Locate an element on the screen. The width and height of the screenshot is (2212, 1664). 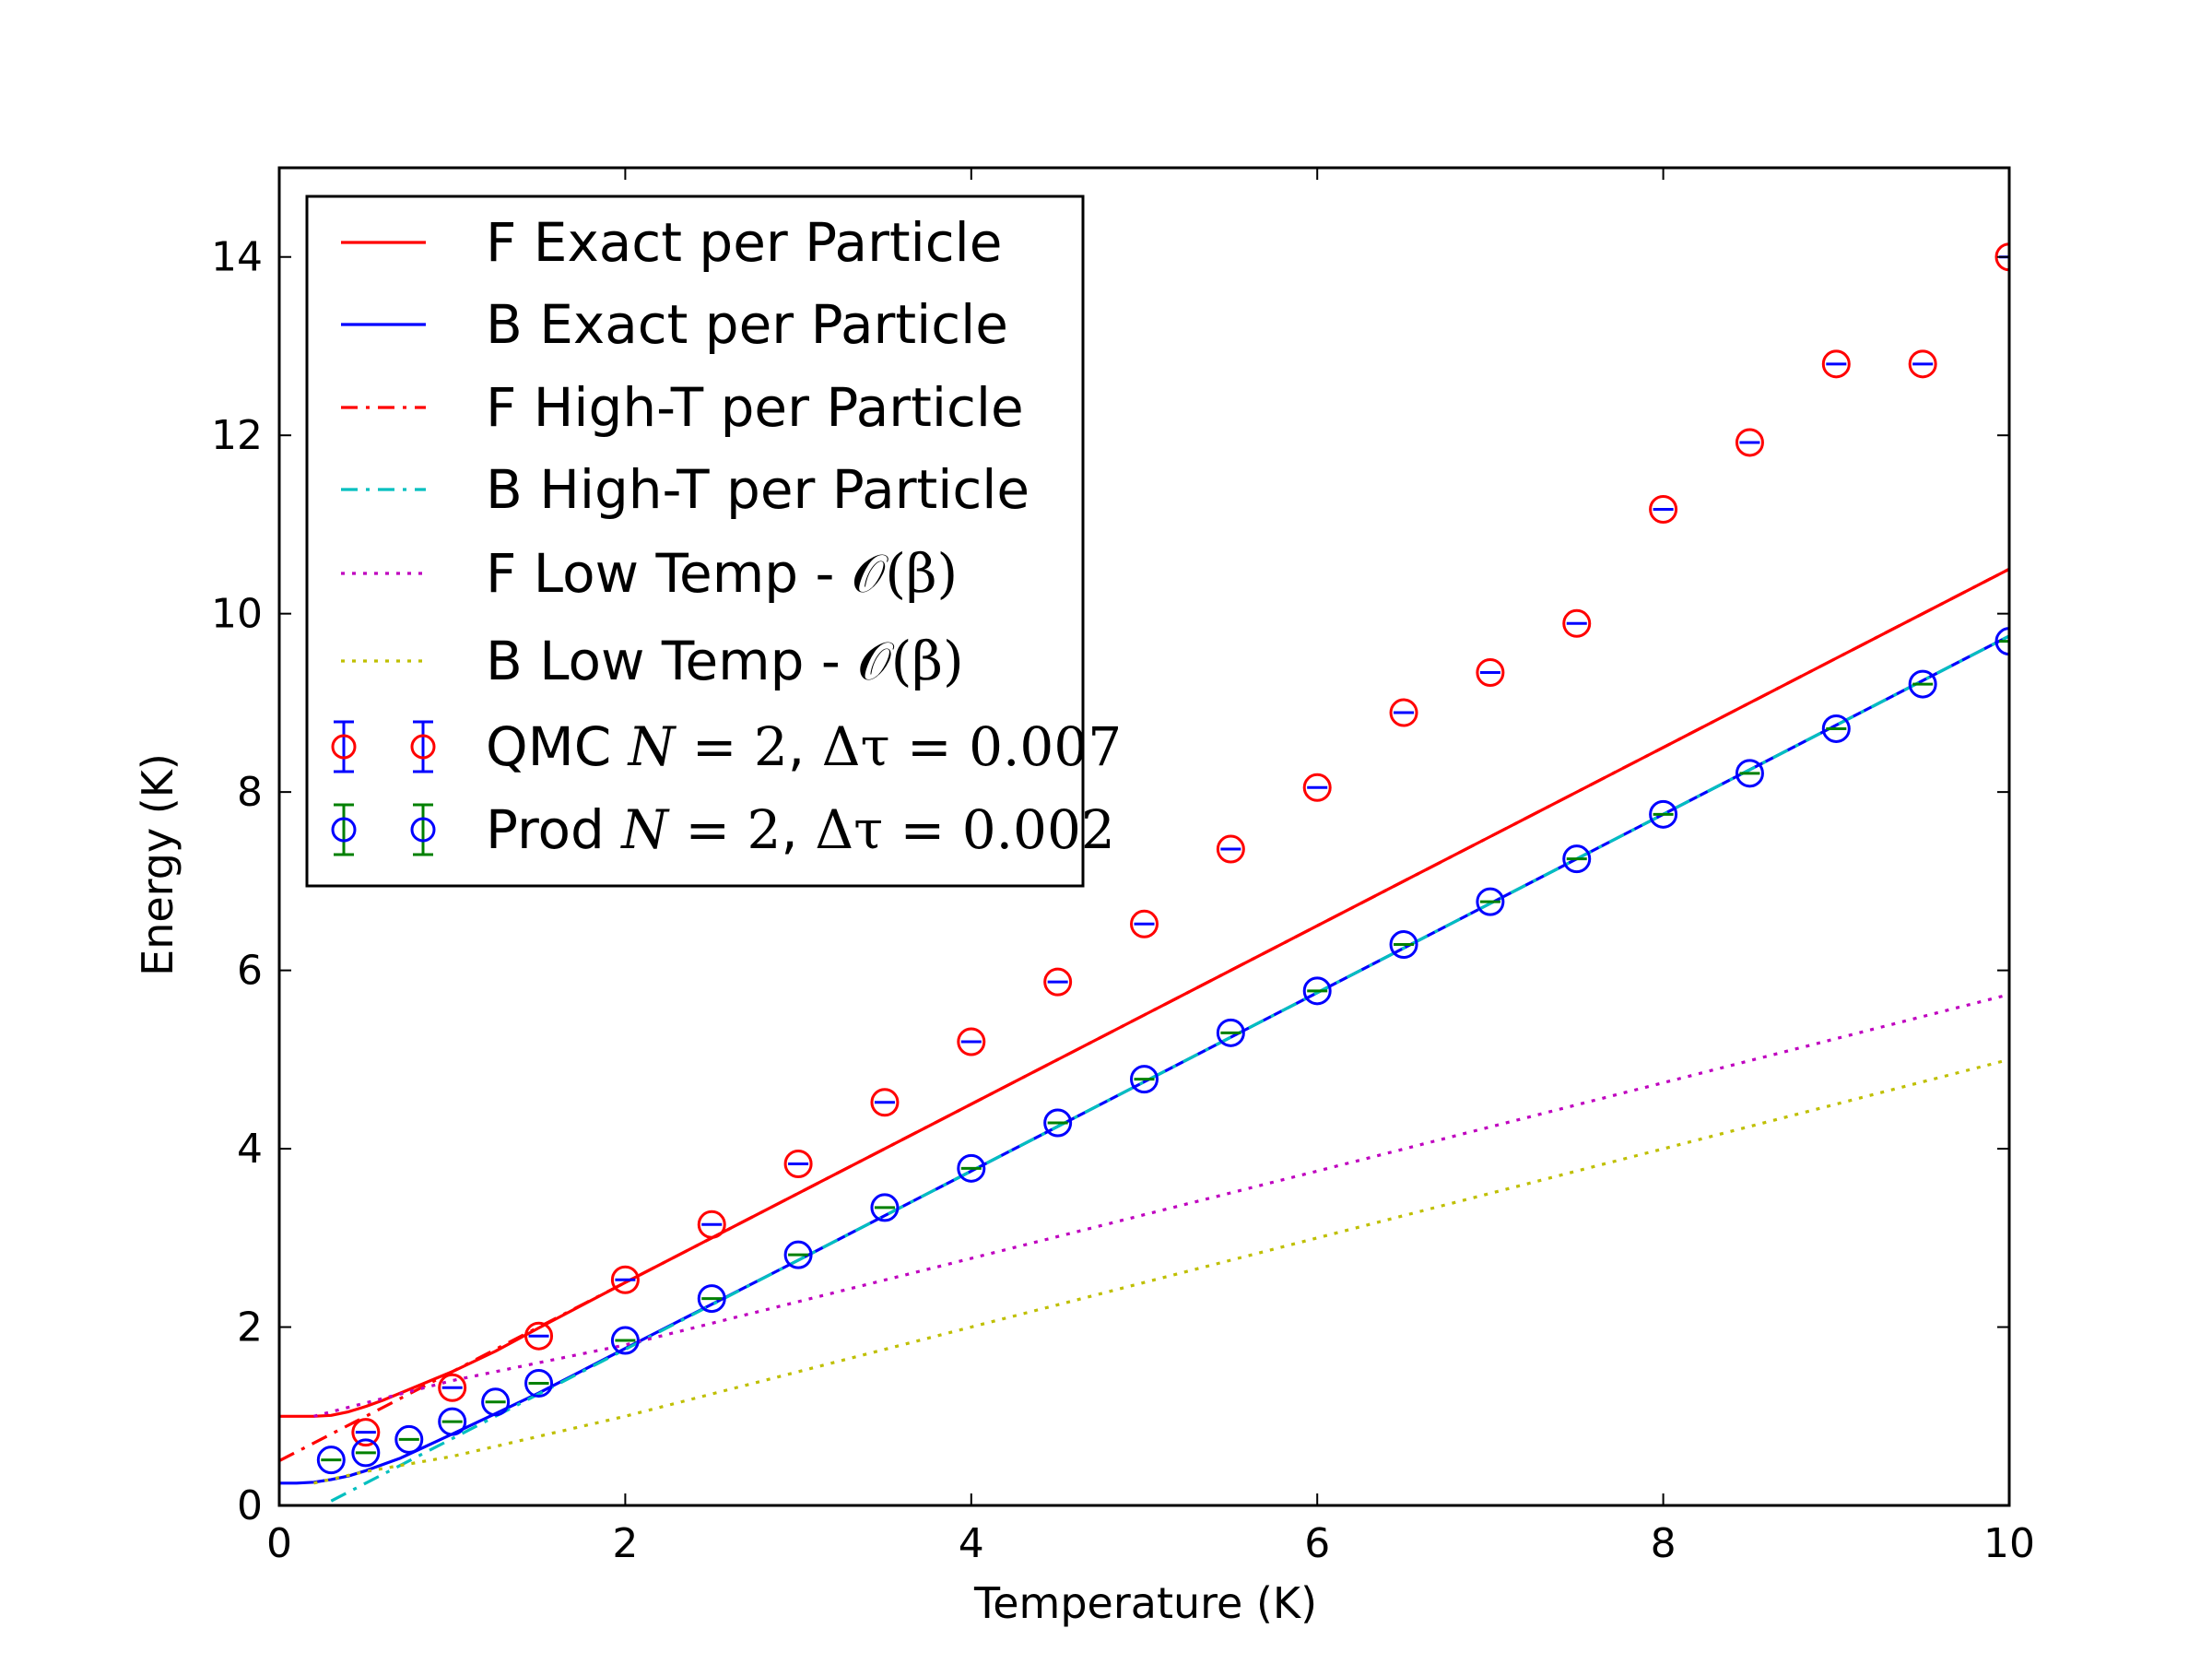
legend-entry-f-low-temp: F Low Temp - 𝒪(β) is located at coordinates (649, 573).